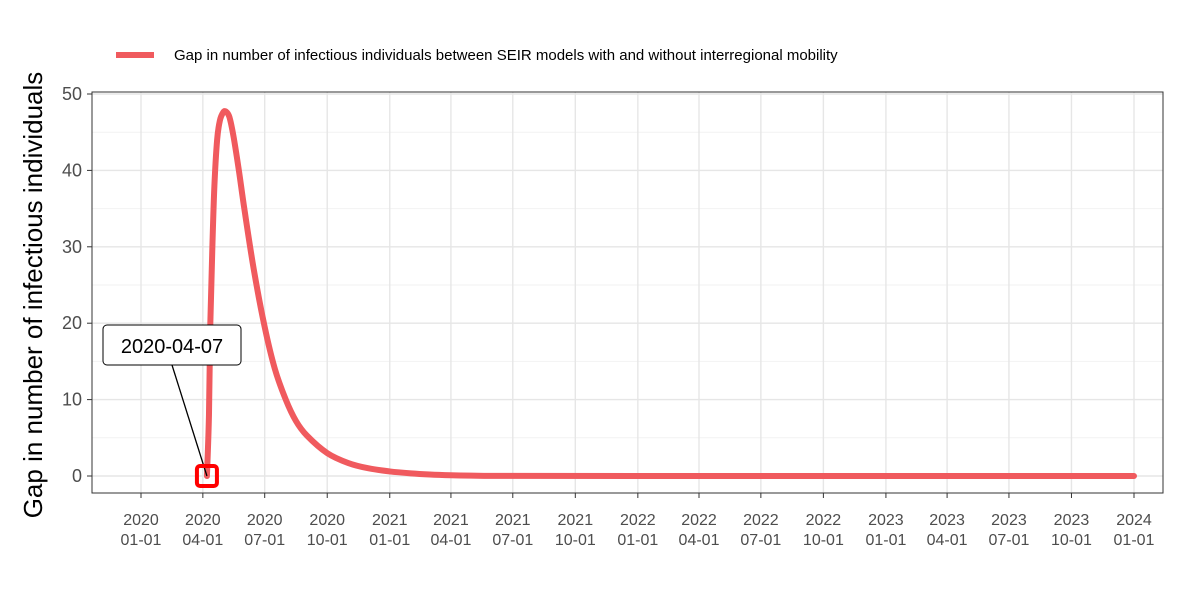 This screenshot has width=1200, height=600. Describe the element at coordinates (33, 295) in the screenshot. I see `y-axis-title: Gap in number of infectious individuals` at that location.